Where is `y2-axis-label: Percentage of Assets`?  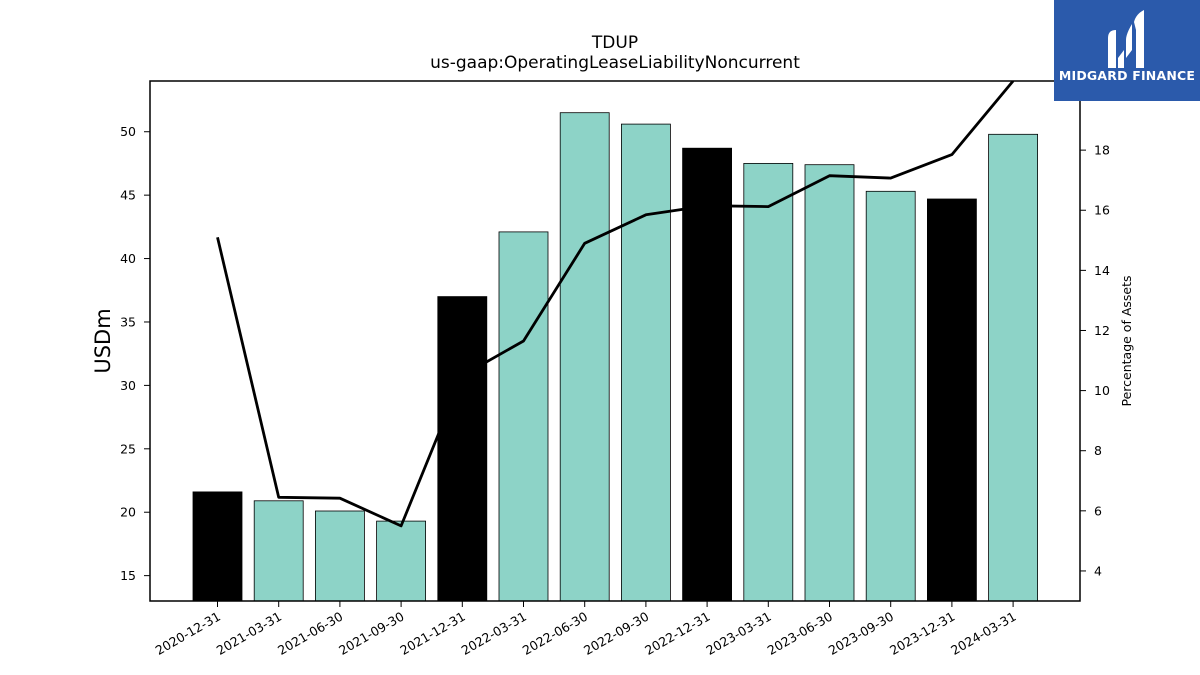
y2-axis-label: Percentage of Assets is located at coordinates (1126, 341).